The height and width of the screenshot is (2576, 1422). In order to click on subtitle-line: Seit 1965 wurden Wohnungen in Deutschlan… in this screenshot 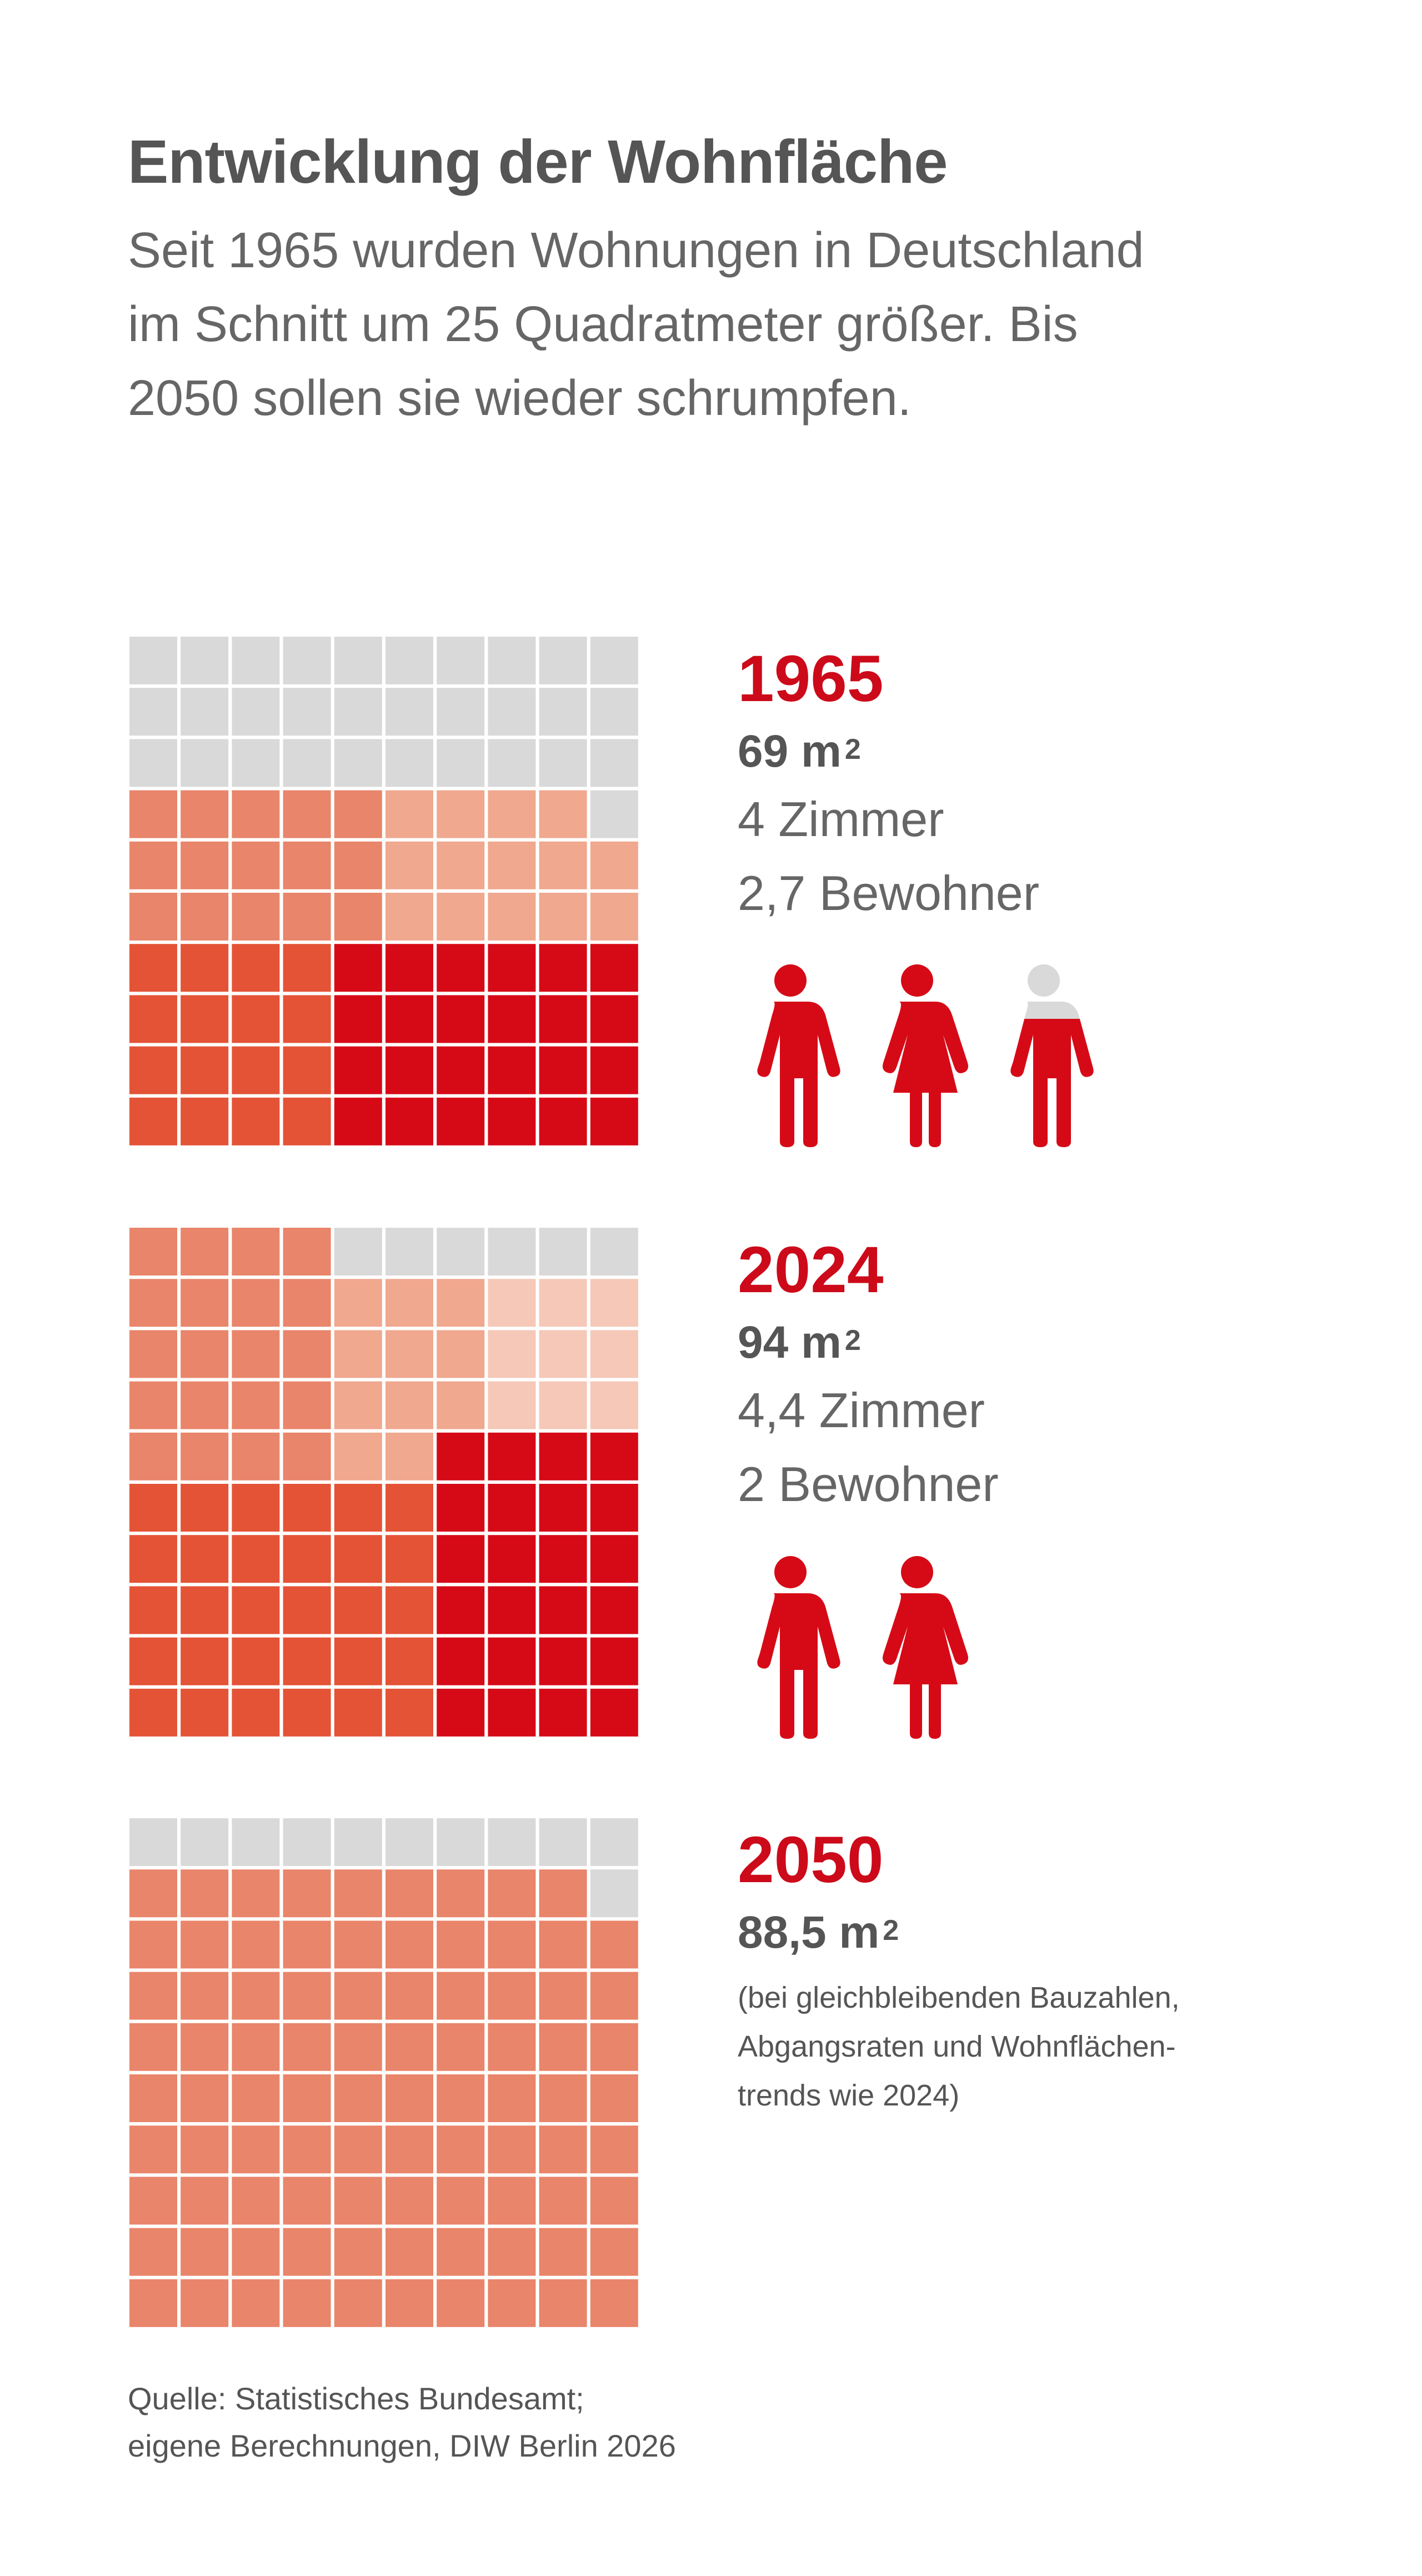, I will do `click(636, 250)`.